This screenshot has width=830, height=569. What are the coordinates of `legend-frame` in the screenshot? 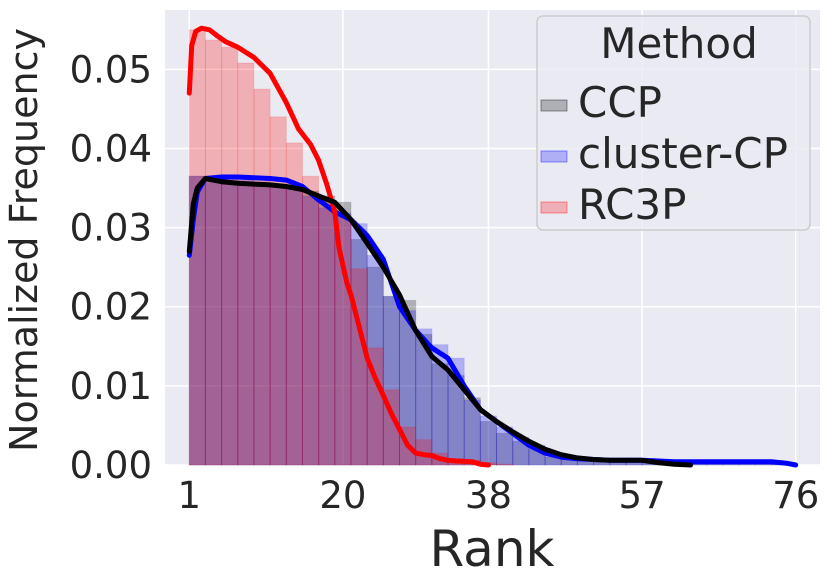 It's located at (673, 123).